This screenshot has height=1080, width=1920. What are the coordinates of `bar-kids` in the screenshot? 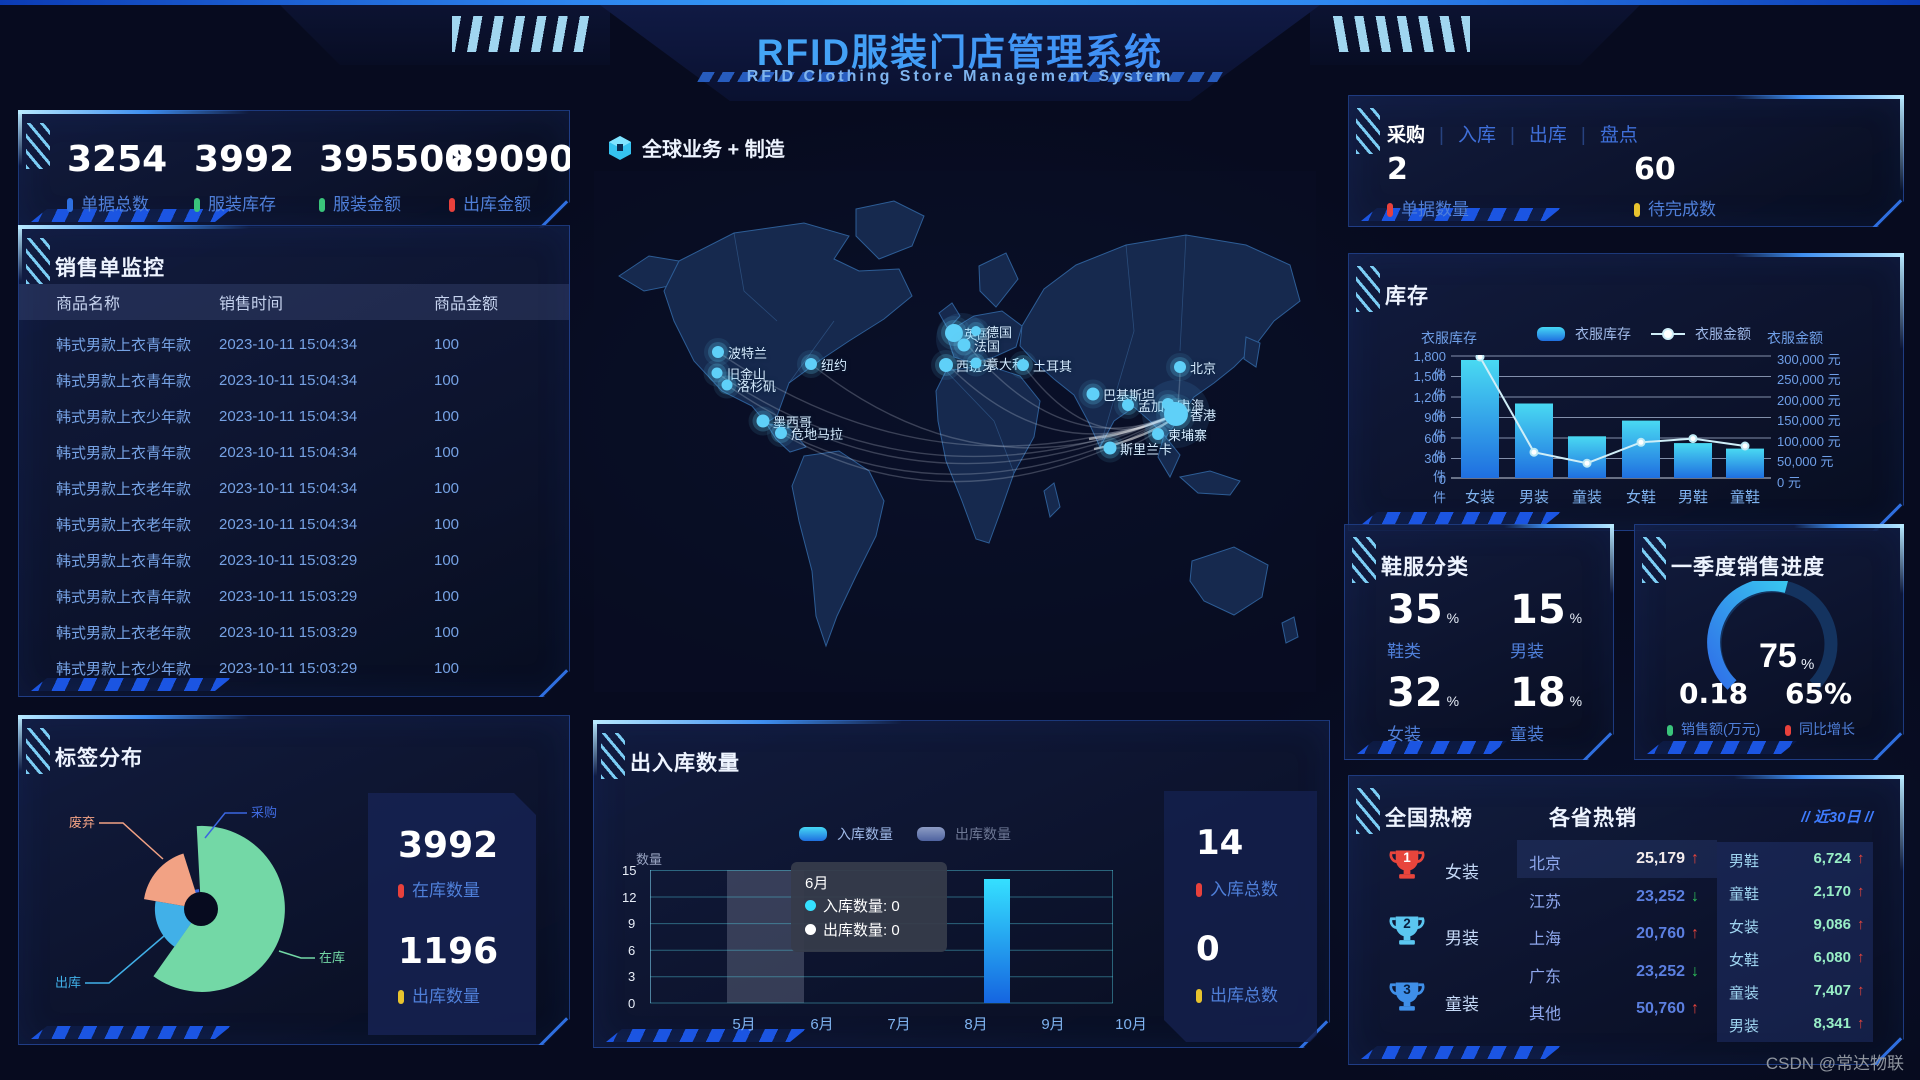 It's located at (1587, 457).